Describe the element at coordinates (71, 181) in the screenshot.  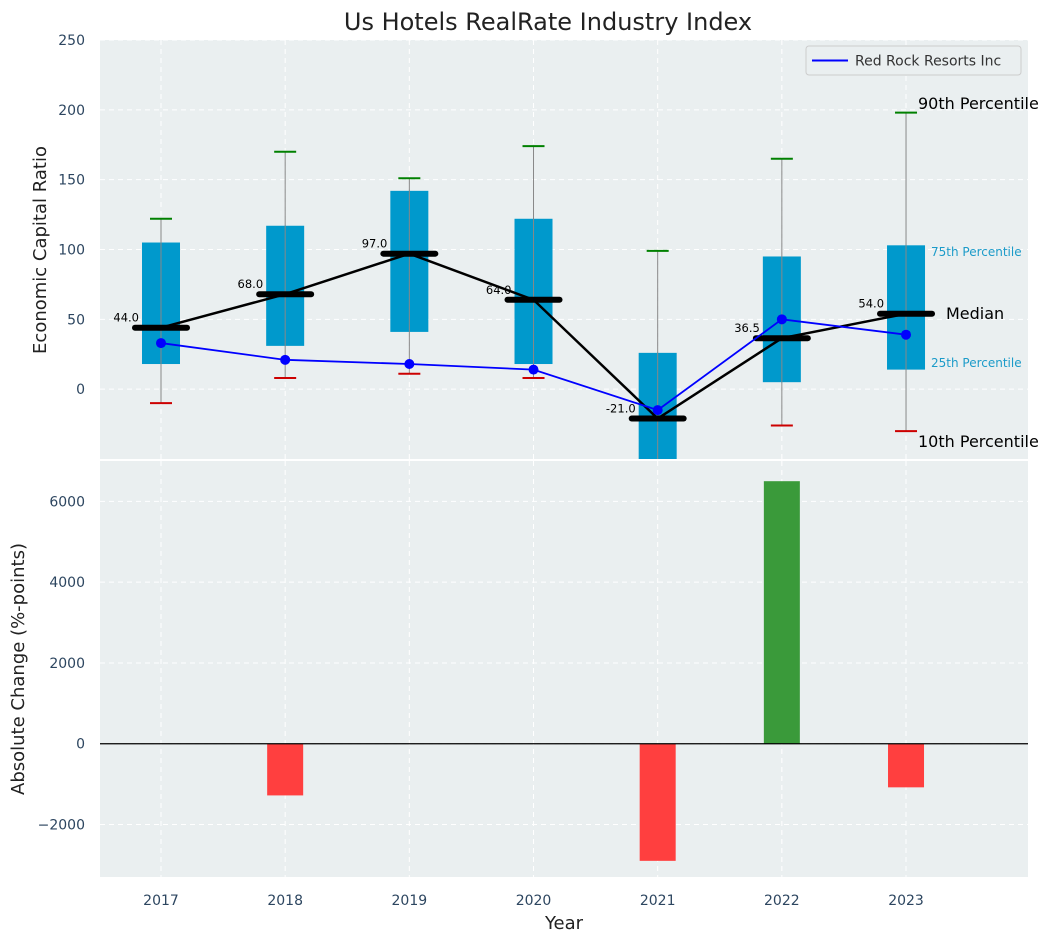
I see `top-y-tick-label: 150` at that location.